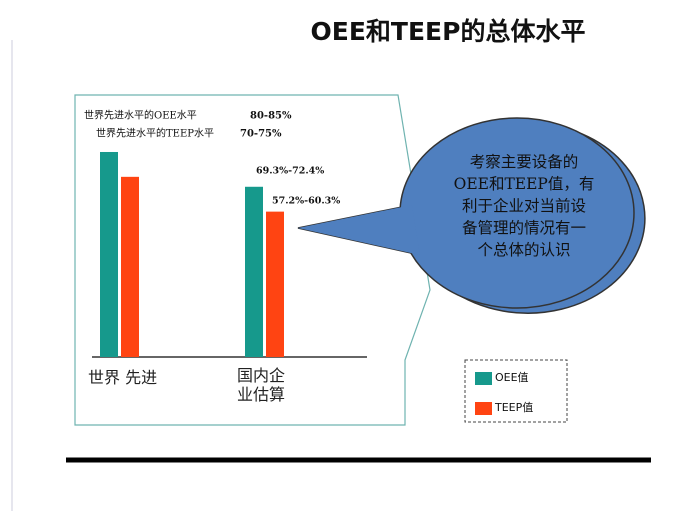 This screenshot has width=685, height=511. Describe the element at coordinates (261, 385) in the screenshot. I see `x-tick-label: 国内企业估算` at that location.